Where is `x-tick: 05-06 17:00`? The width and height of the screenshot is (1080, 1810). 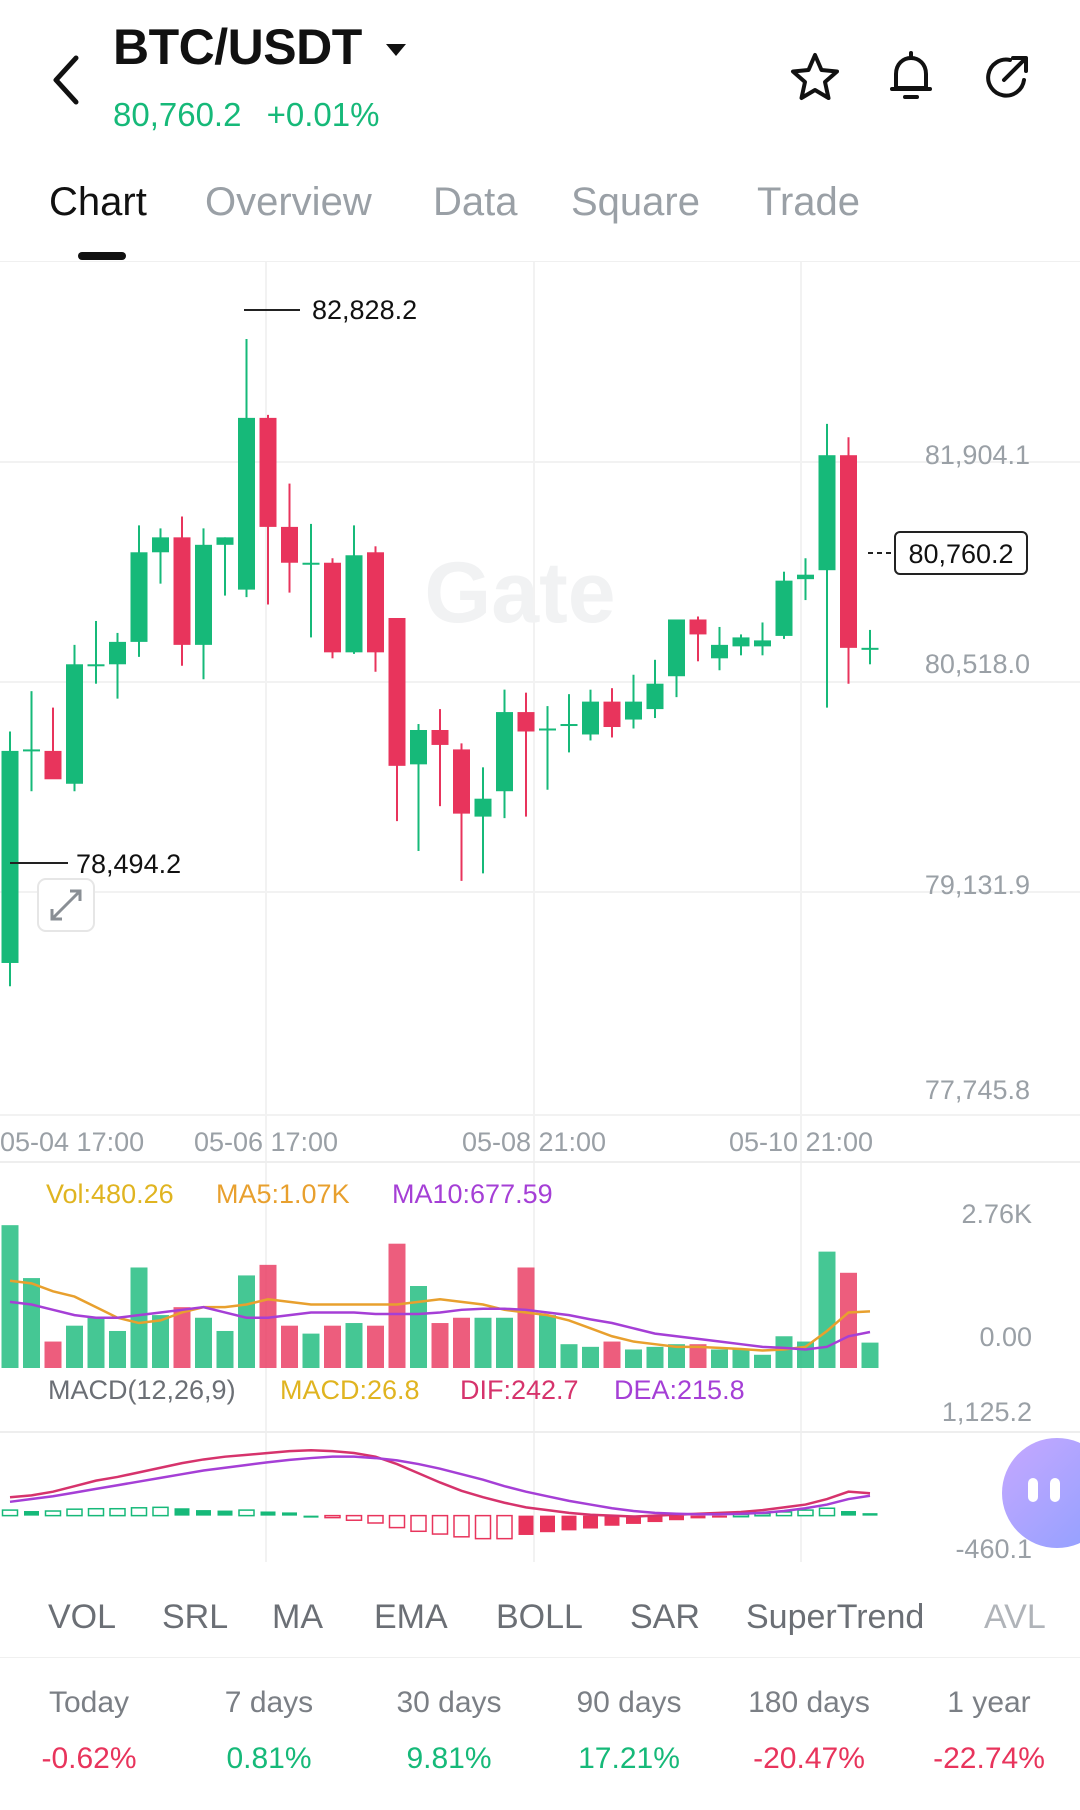 x-tick: 05-06 17:00 is located at coordinates (266, 1142).